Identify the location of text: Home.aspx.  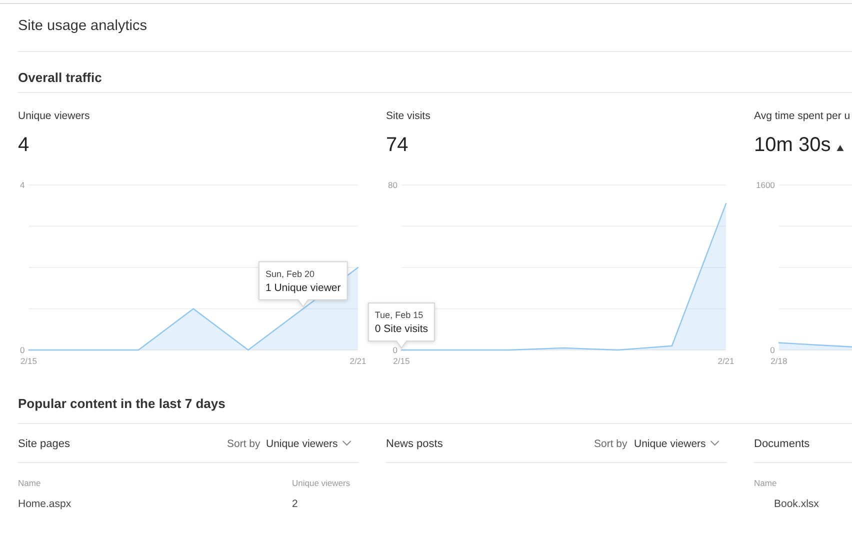
(45, 504).